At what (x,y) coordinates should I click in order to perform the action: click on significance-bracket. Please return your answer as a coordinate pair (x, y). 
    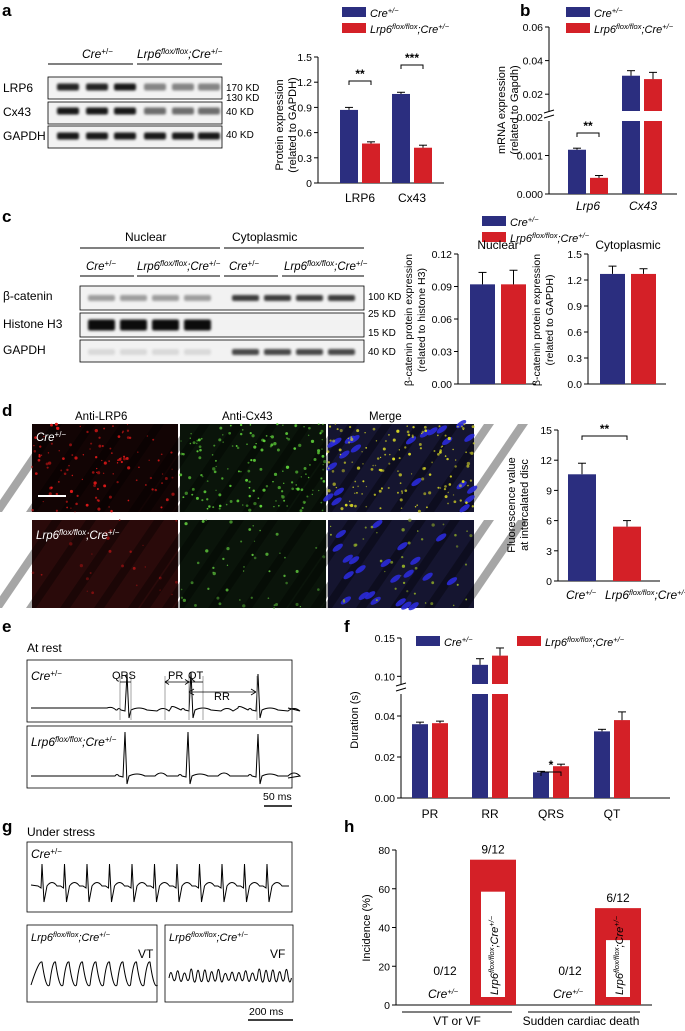
    Looking at the image, I should click on (588, 134).